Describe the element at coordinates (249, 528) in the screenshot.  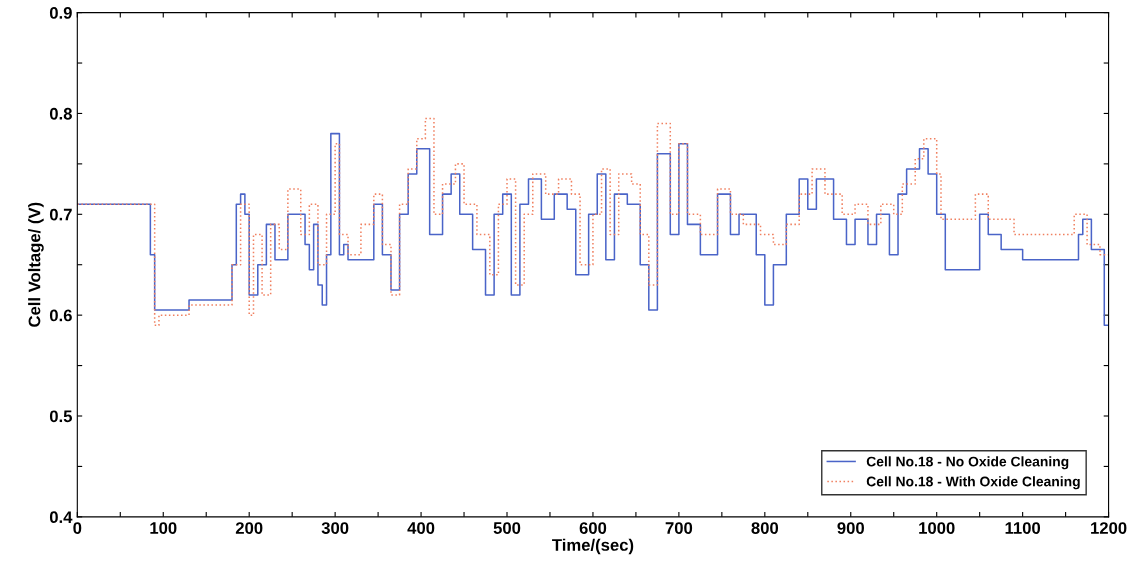
I see `x-tick-label: 200` at that location.